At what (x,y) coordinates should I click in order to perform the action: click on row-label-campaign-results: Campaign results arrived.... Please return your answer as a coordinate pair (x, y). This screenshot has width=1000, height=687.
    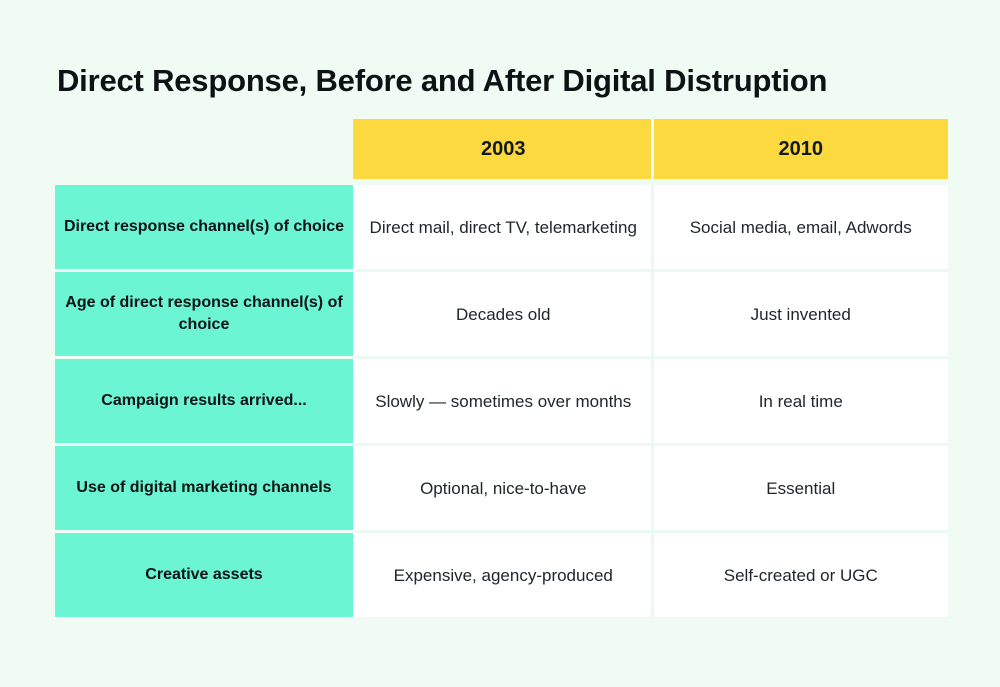
    Looking at the image, I should click on (204, 402).